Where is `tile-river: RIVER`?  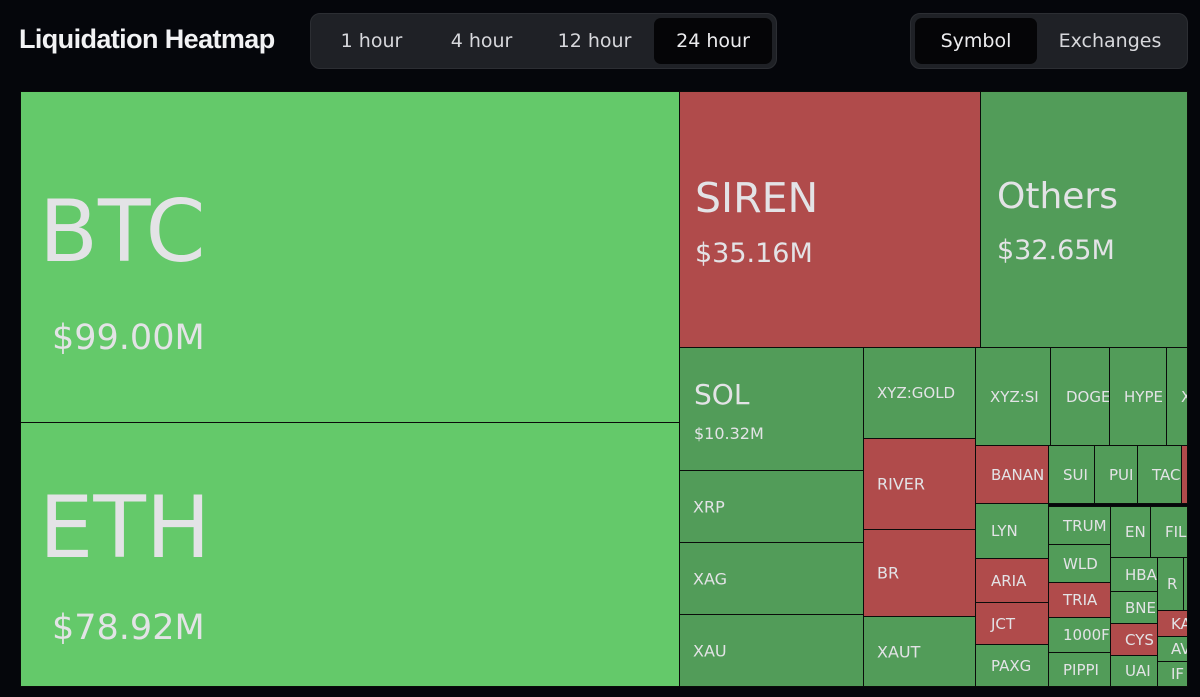
tile-river: RIVER is located at coordinates (919, 484).